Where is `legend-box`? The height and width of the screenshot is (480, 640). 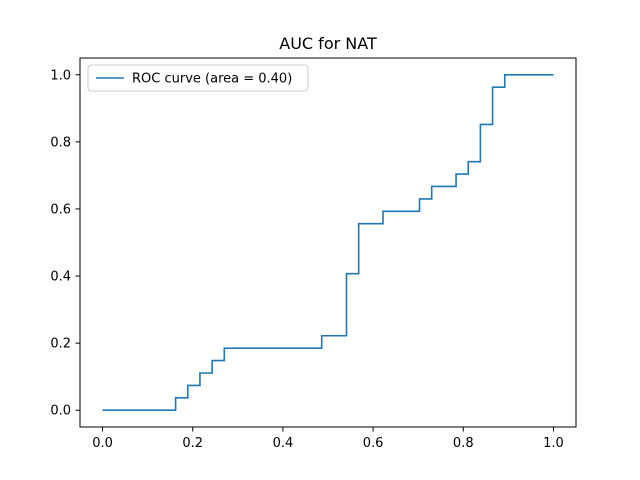
legend-box is located at coordinates (198, 78).